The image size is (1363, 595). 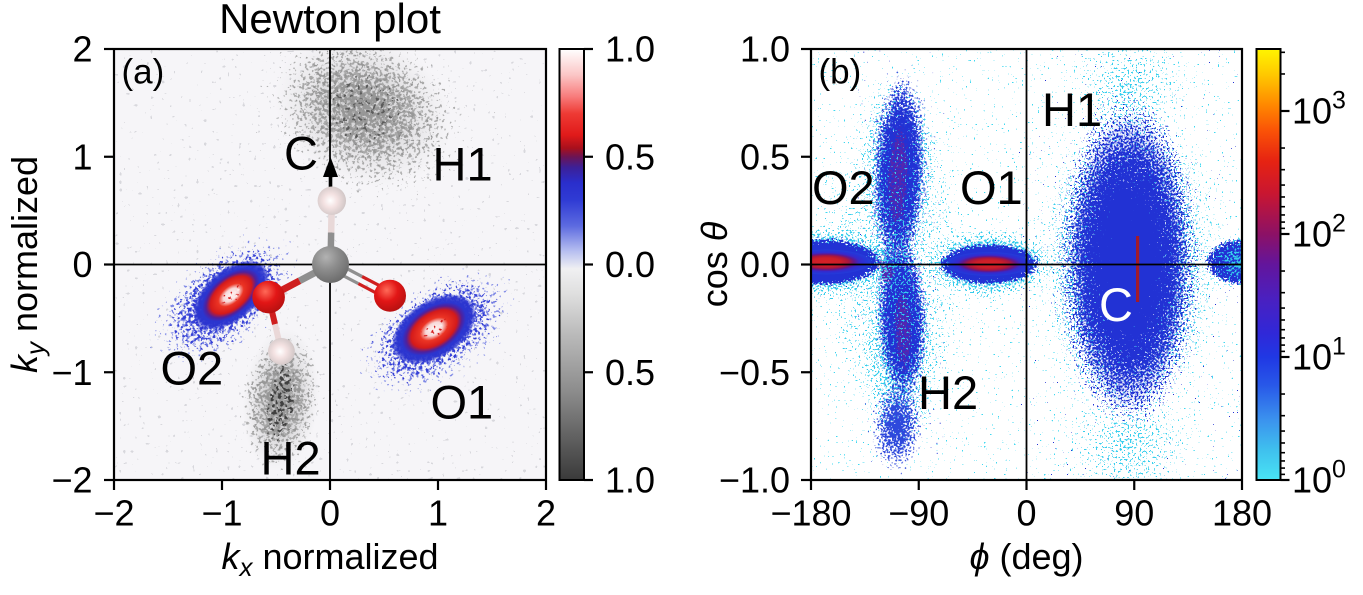 What do you see at coordinates (810, 513) in the screenshot?
I see `svg-text: −180` at bounding box center [810, 513].